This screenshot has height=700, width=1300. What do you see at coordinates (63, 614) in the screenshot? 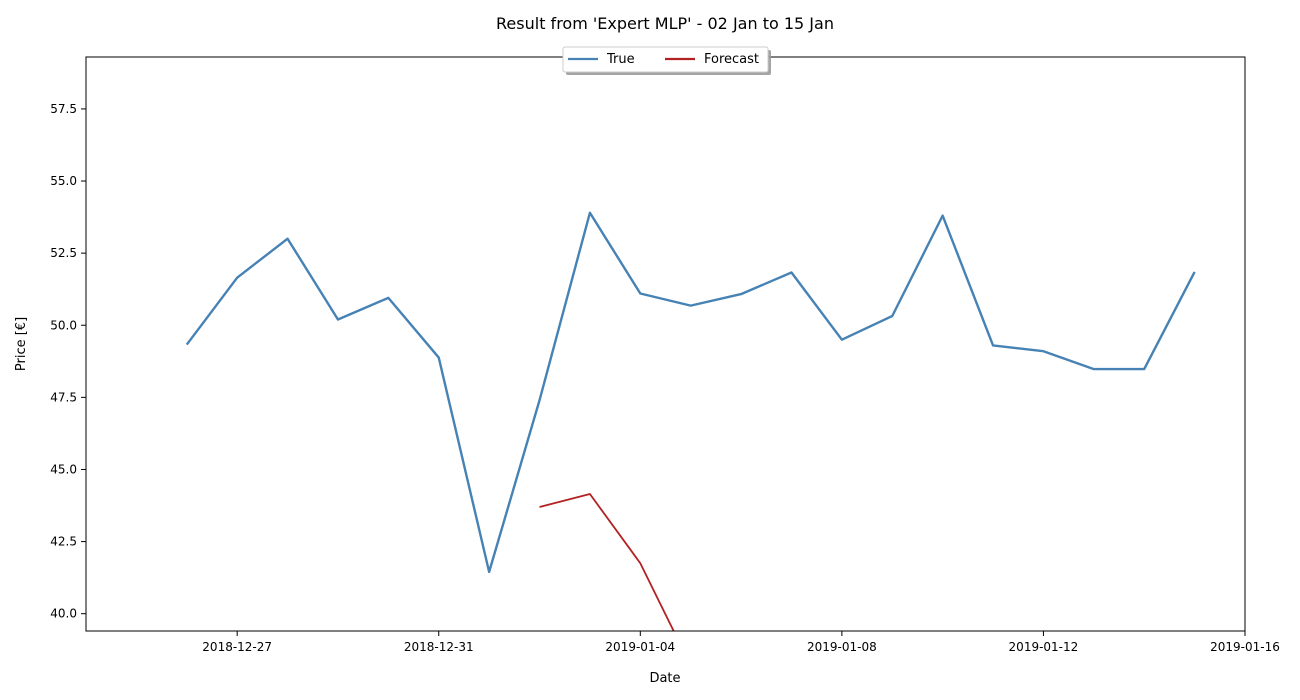
I see `y-tick-label: 40.0` at bounding box center [63, 614].